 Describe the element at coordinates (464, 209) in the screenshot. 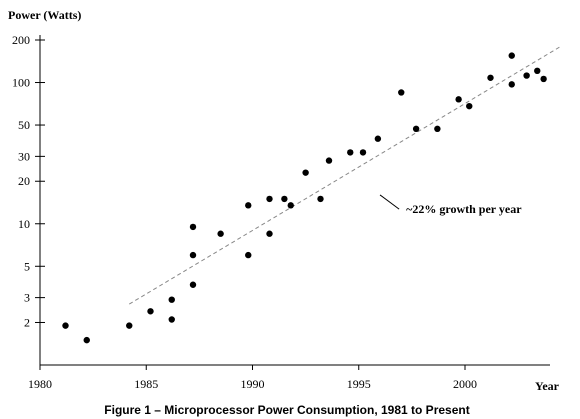

I see `trend-label: ~22% growth per year` at that location.